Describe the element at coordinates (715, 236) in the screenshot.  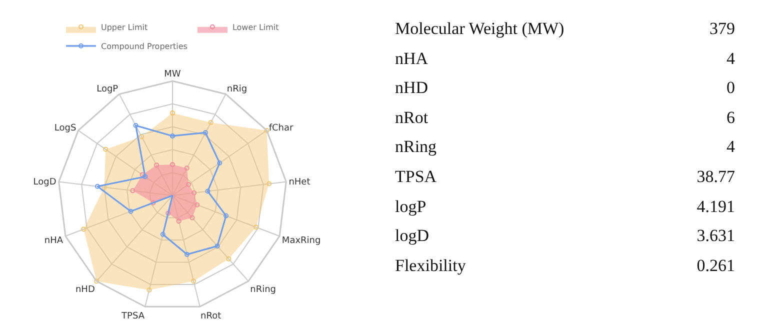
I see `text: 3.631` at that location.